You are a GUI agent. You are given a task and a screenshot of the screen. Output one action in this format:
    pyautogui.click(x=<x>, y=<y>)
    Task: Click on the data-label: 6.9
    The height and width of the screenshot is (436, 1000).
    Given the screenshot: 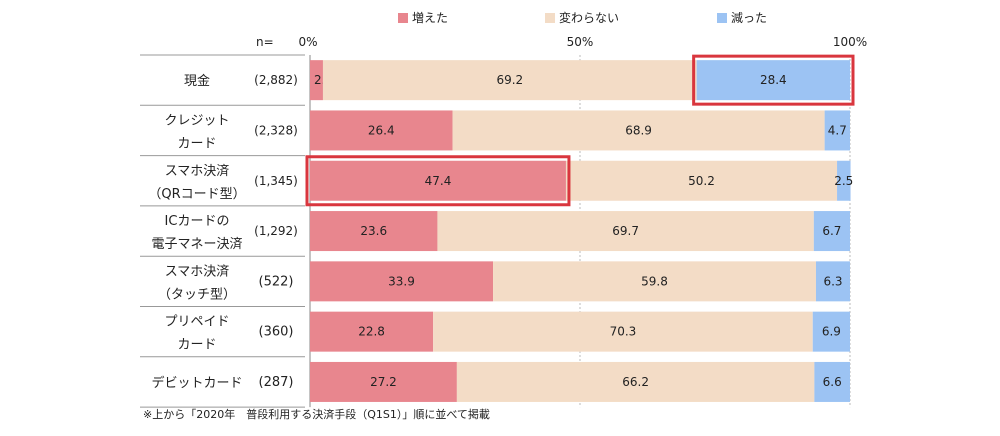 What is the action you would take?
    pyautogui.click(x=831, y=332)
    